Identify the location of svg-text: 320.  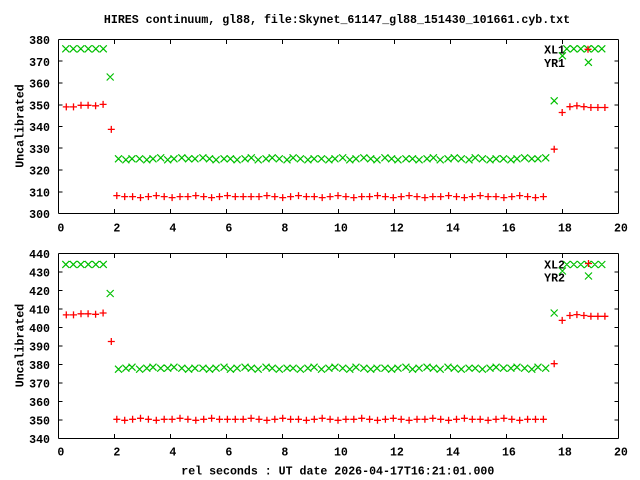
(39, 172).